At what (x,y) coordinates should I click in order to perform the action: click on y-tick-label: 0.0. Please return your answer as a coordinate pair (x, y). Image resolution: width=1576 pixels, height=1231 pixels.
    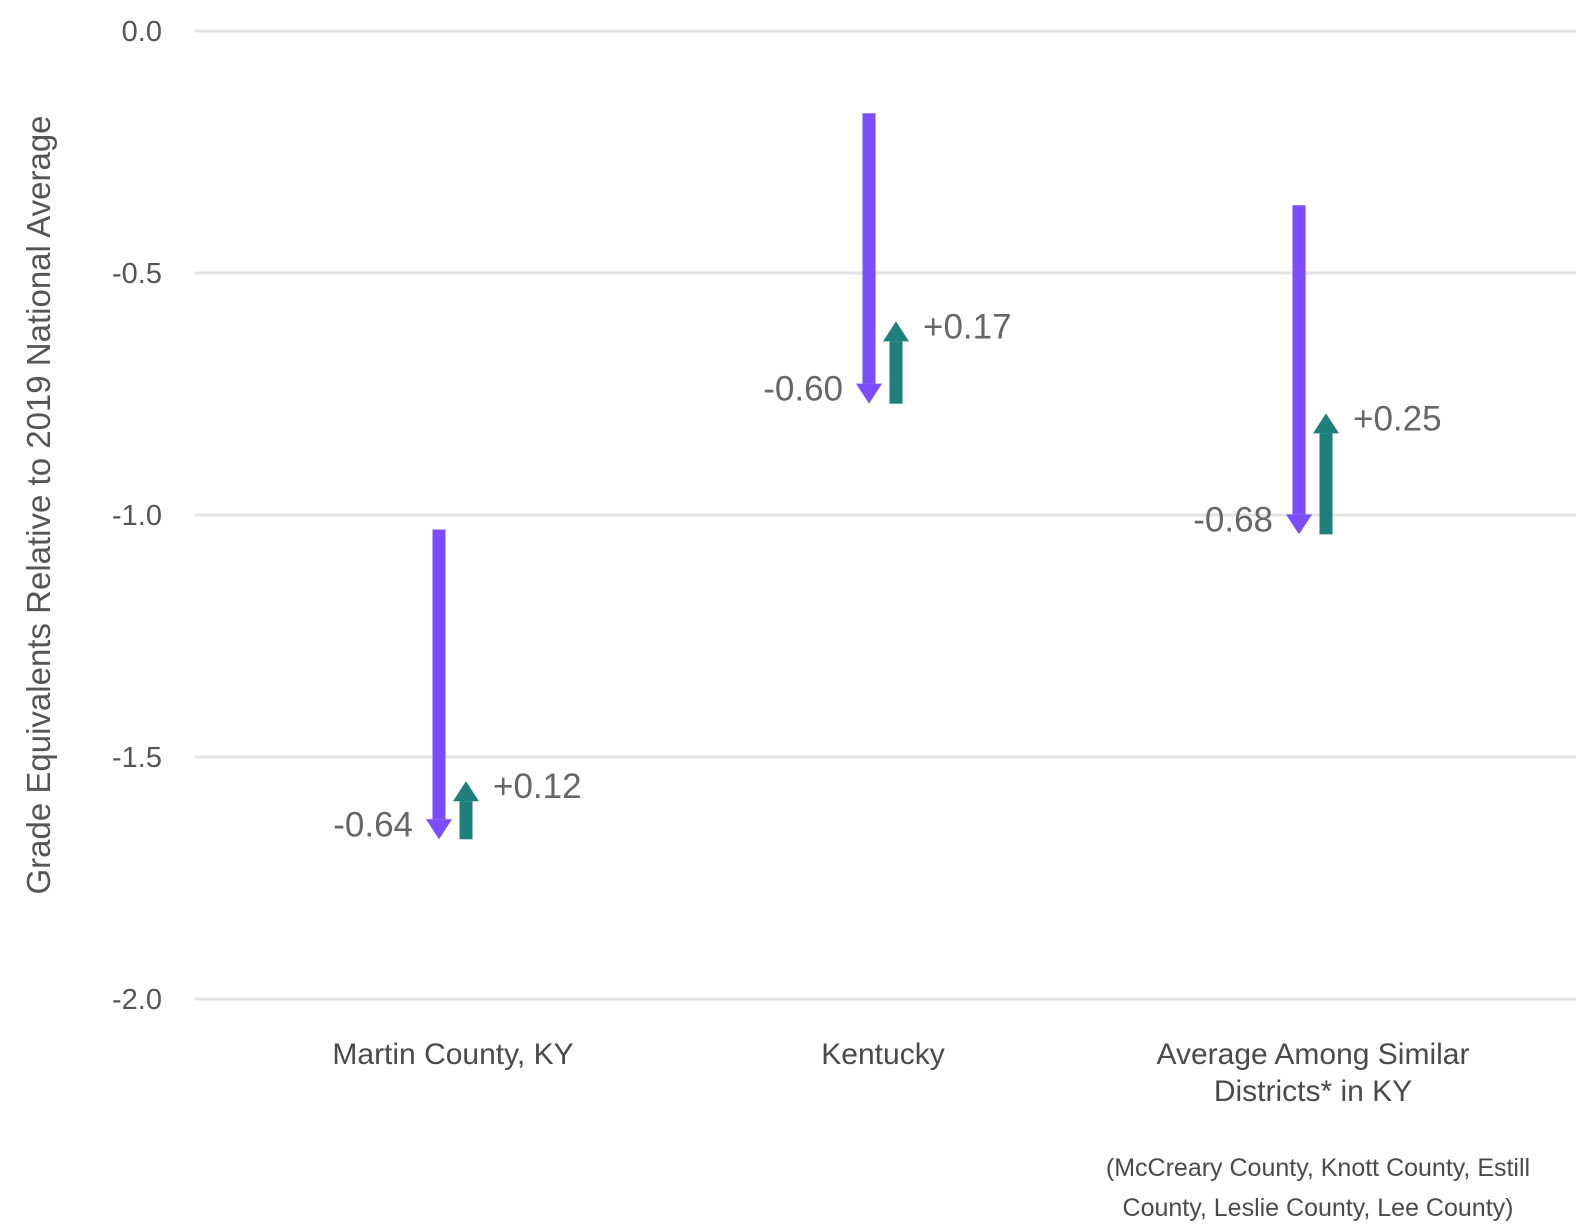
    Looking at the image, I should click on (142, 32).